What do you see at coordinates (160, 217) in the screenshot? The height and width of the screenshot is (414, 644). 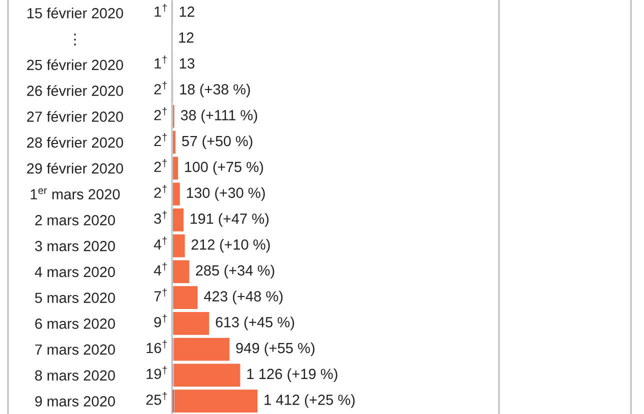 I see `data-label: 3$^{†}$` at bounding box center [160, 217].